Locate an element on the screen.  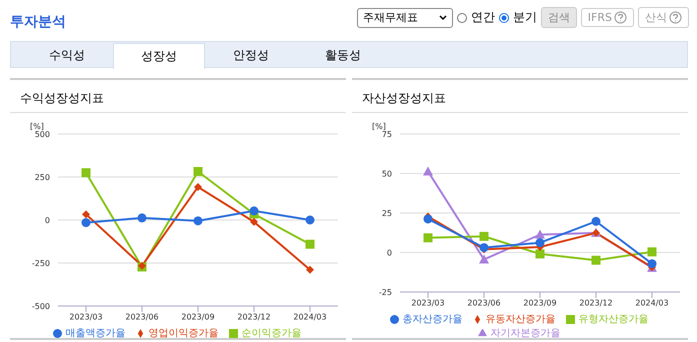
text: 연간 is located at coordinates (482, 17).